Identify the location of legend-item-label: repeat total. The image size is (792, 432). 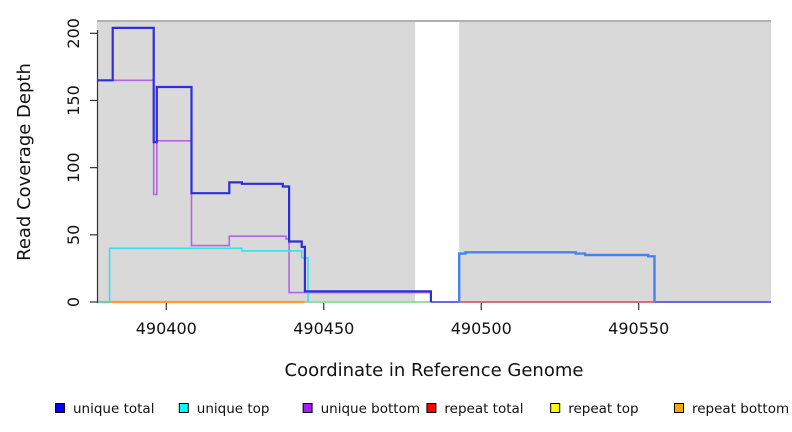
(483, 409).